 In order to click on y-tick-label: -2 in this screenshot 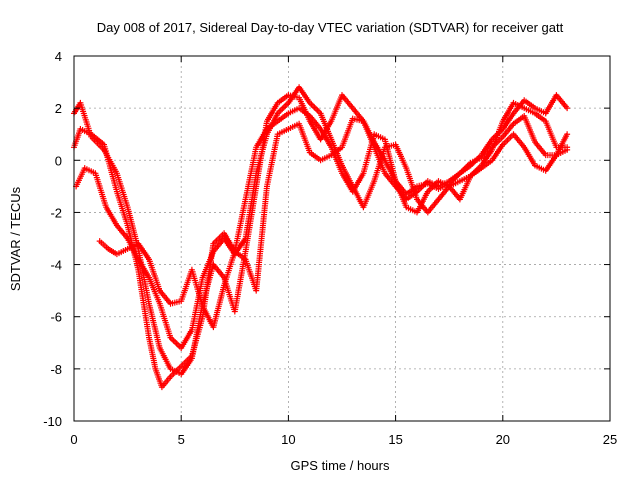, I will do `click(56, 212)`.